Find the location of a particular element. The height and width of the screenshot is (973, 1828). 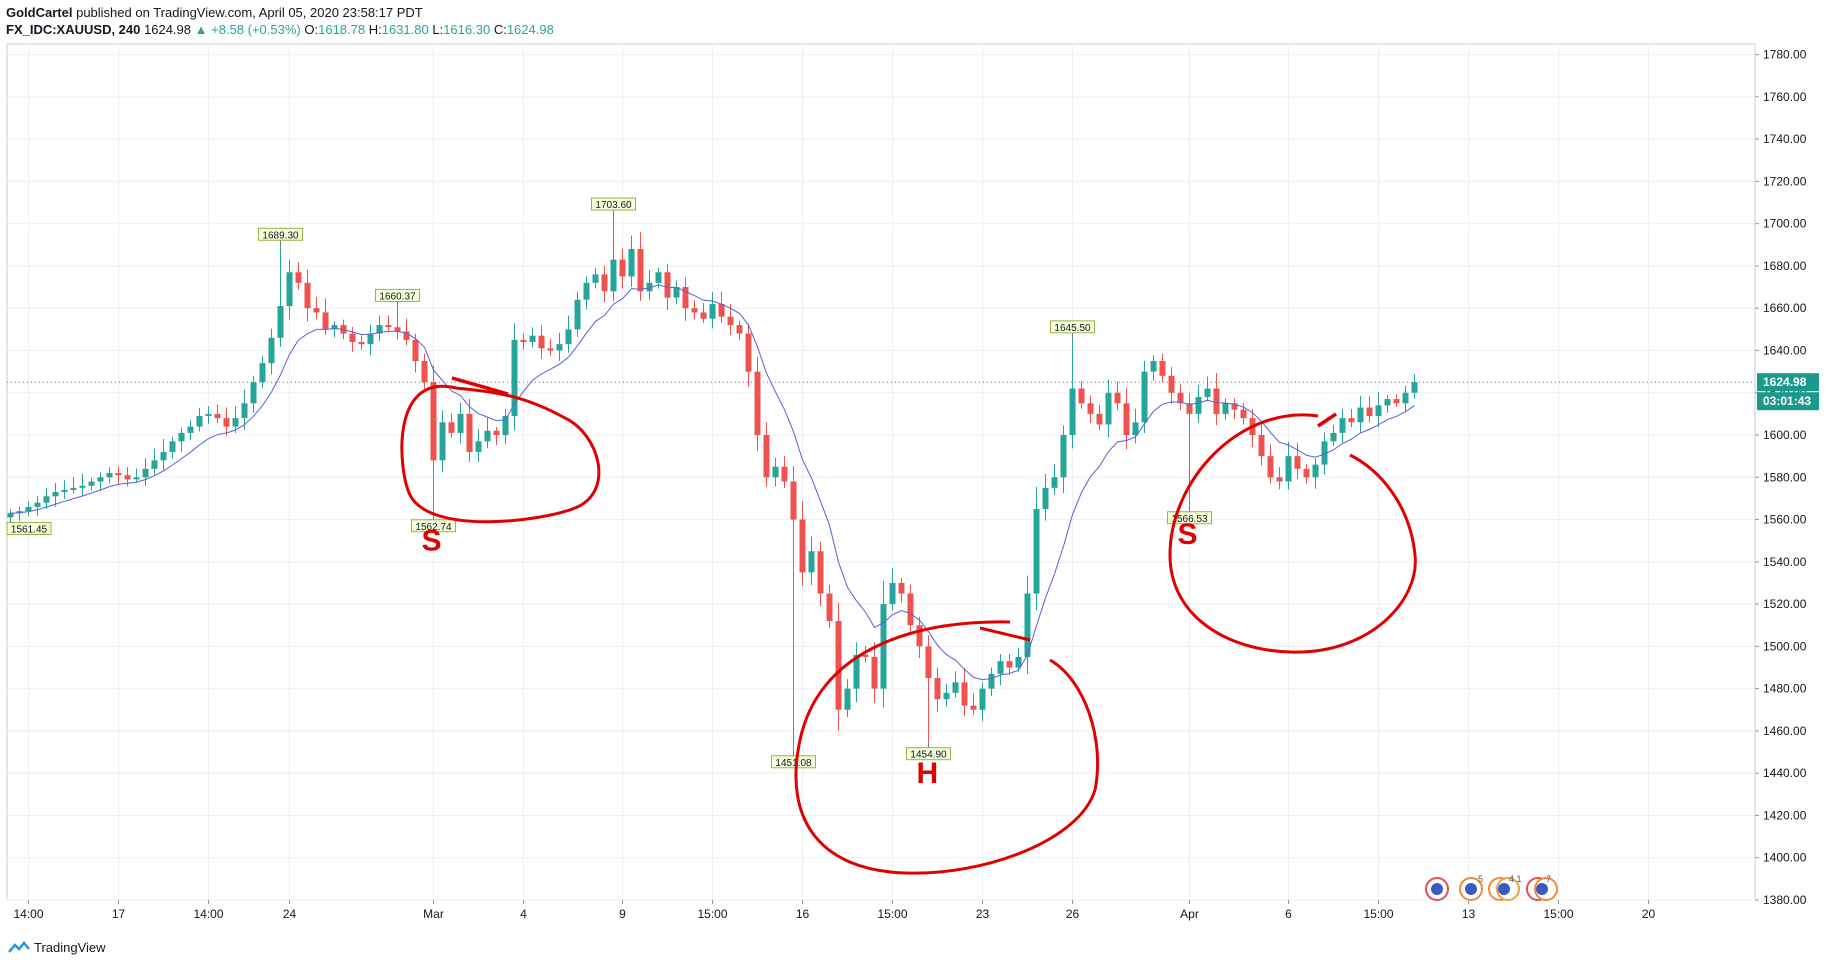

x-tick-label: 4 is located at coordinates (523, 914).